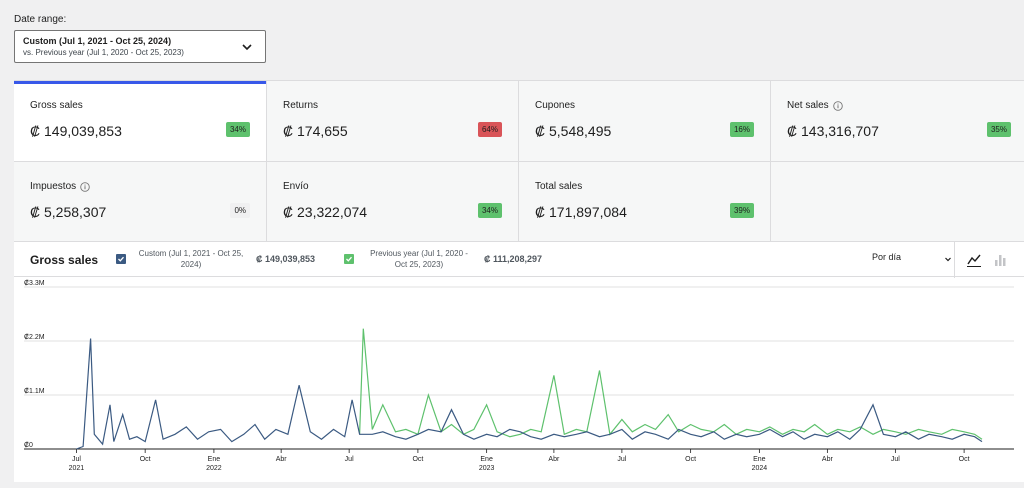 This screenshot has height=488, width=1024. Describe the element at coordinates (34, 391) in the screenshot. I see `y-tick-label: ₡1.1M` at that location.